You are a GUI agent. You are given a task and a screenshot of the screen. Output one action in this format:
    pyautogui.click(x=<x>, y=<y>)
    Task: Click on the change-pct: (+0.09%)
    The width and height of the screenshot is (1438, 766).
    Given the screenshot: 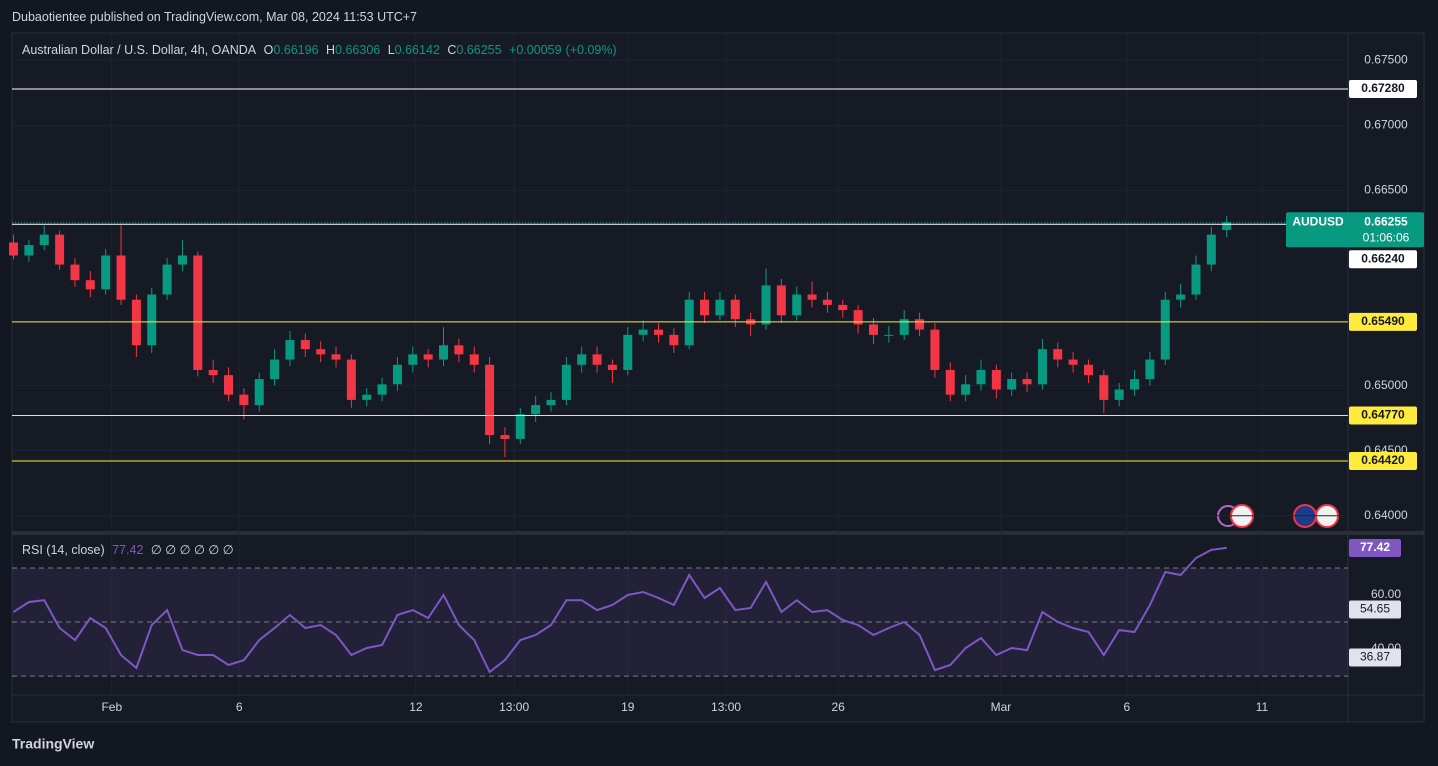 What is the action you would take?
    pyautogui.click(x=591, y=50)
    